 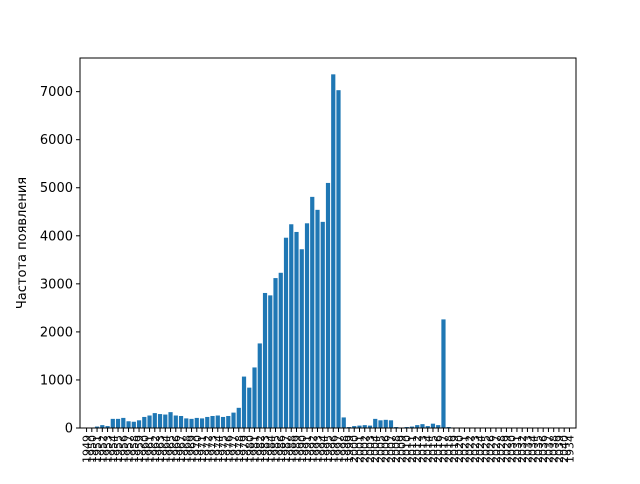 What do you see at coordinates (569, 449) in the screenshot?
I see `x-tick-label-1934-92: 1934` at bounding box center [569, 449].